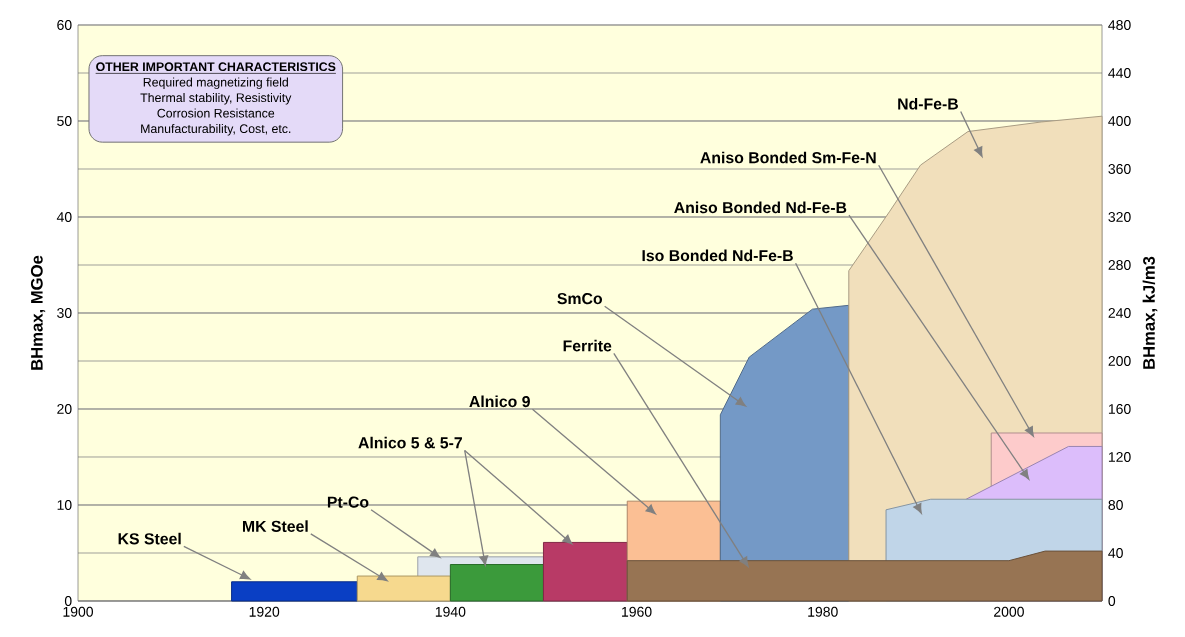 Image resolution: width=1185 pixels, height=637 pixels. Describe the element at coordinates (410, 442) in the screenshot. I see `text: Alnico 5 & 5-7` at that location.